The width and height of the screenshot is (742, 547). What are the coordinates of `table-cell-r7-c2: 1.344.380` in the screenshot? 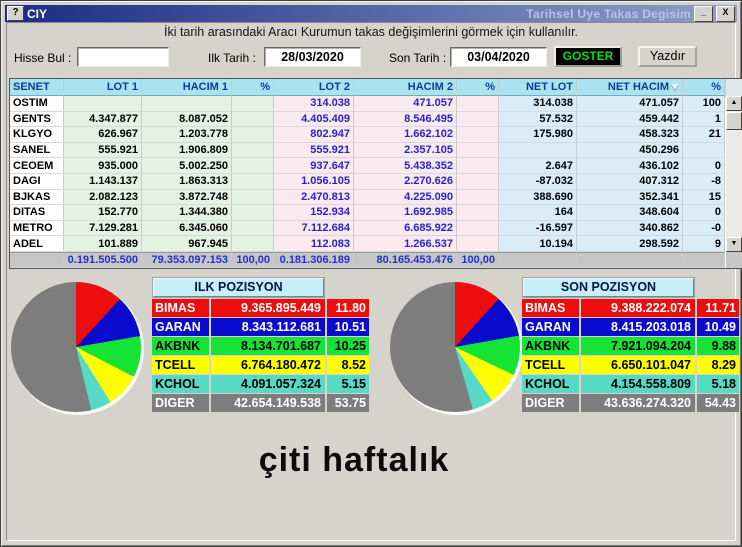 It's located at (187, 213).